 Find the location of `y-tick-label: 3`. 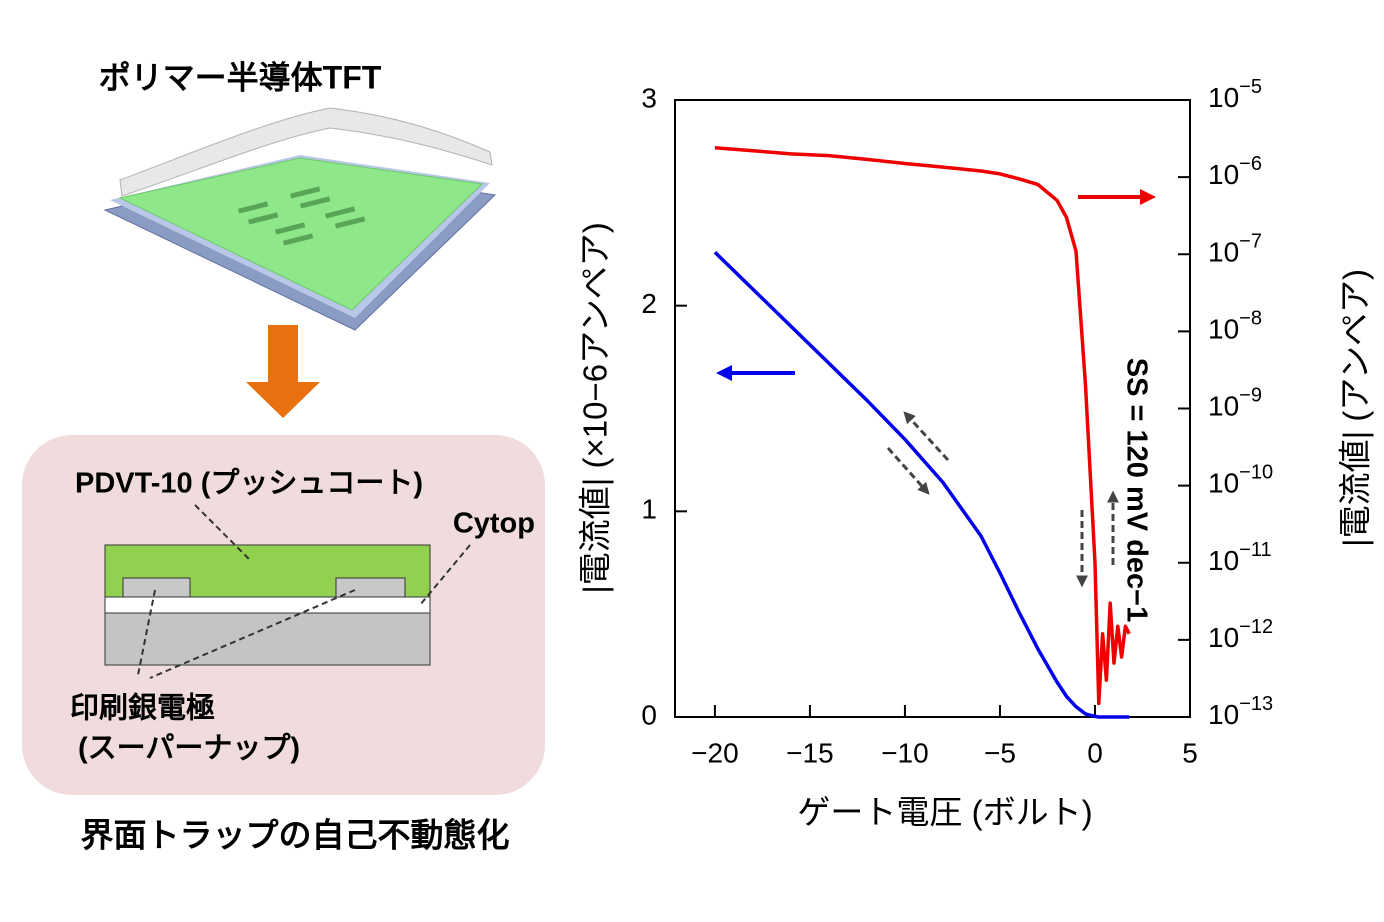

y-tick-label: 3 is located at coordinates (649, 97).